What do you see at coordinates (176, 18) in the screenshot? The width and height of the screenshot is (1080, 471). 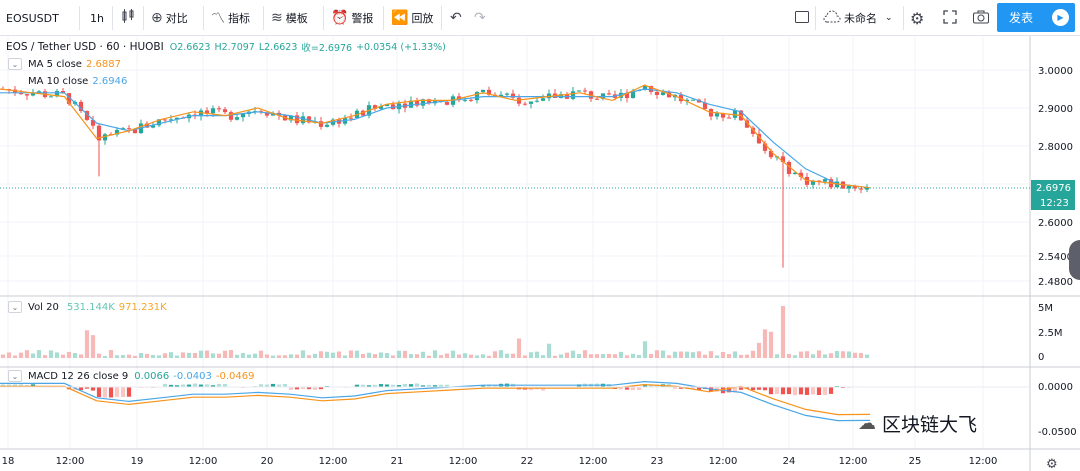 I see `compare-label: 对比` at bounding box center [176, 18].